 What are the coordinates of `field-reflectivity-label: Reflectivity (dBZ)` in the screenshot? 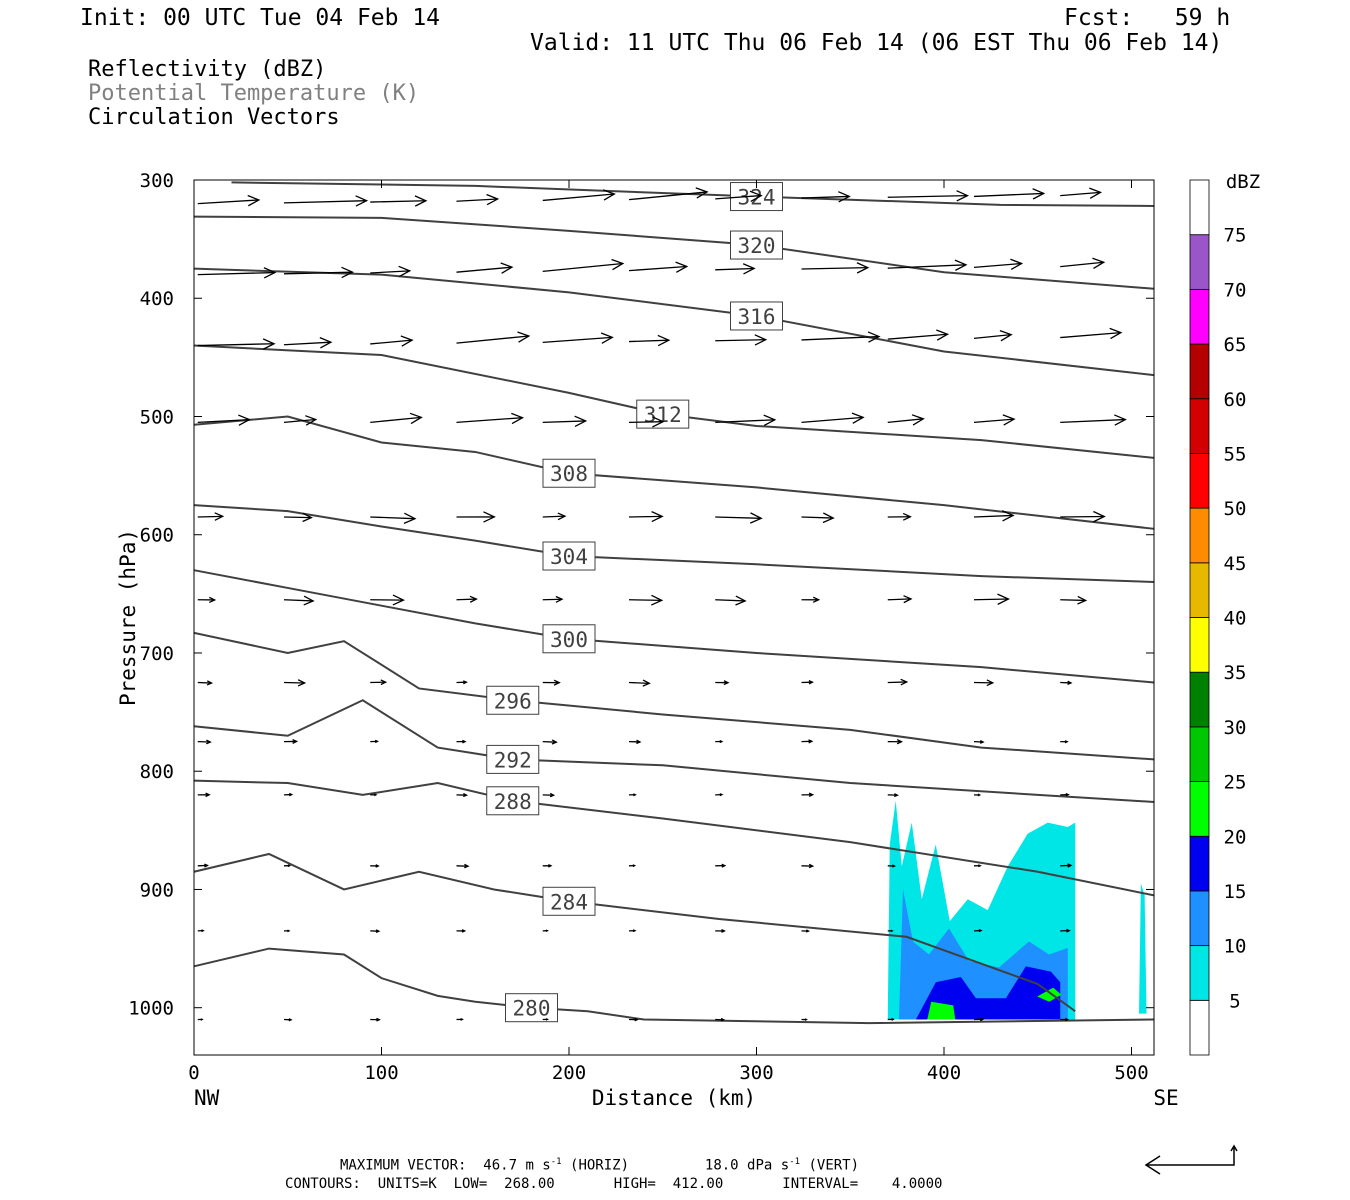 It's located at (207, 69).